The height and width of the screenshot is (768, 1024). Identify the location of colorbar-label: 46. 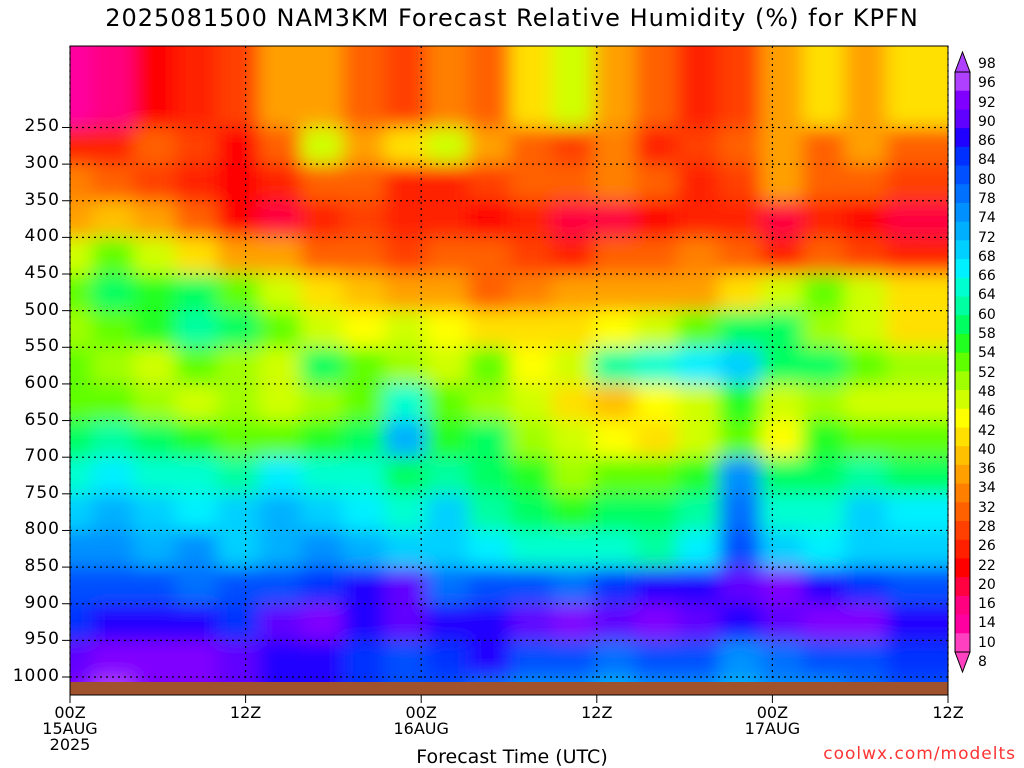
(987, 411).